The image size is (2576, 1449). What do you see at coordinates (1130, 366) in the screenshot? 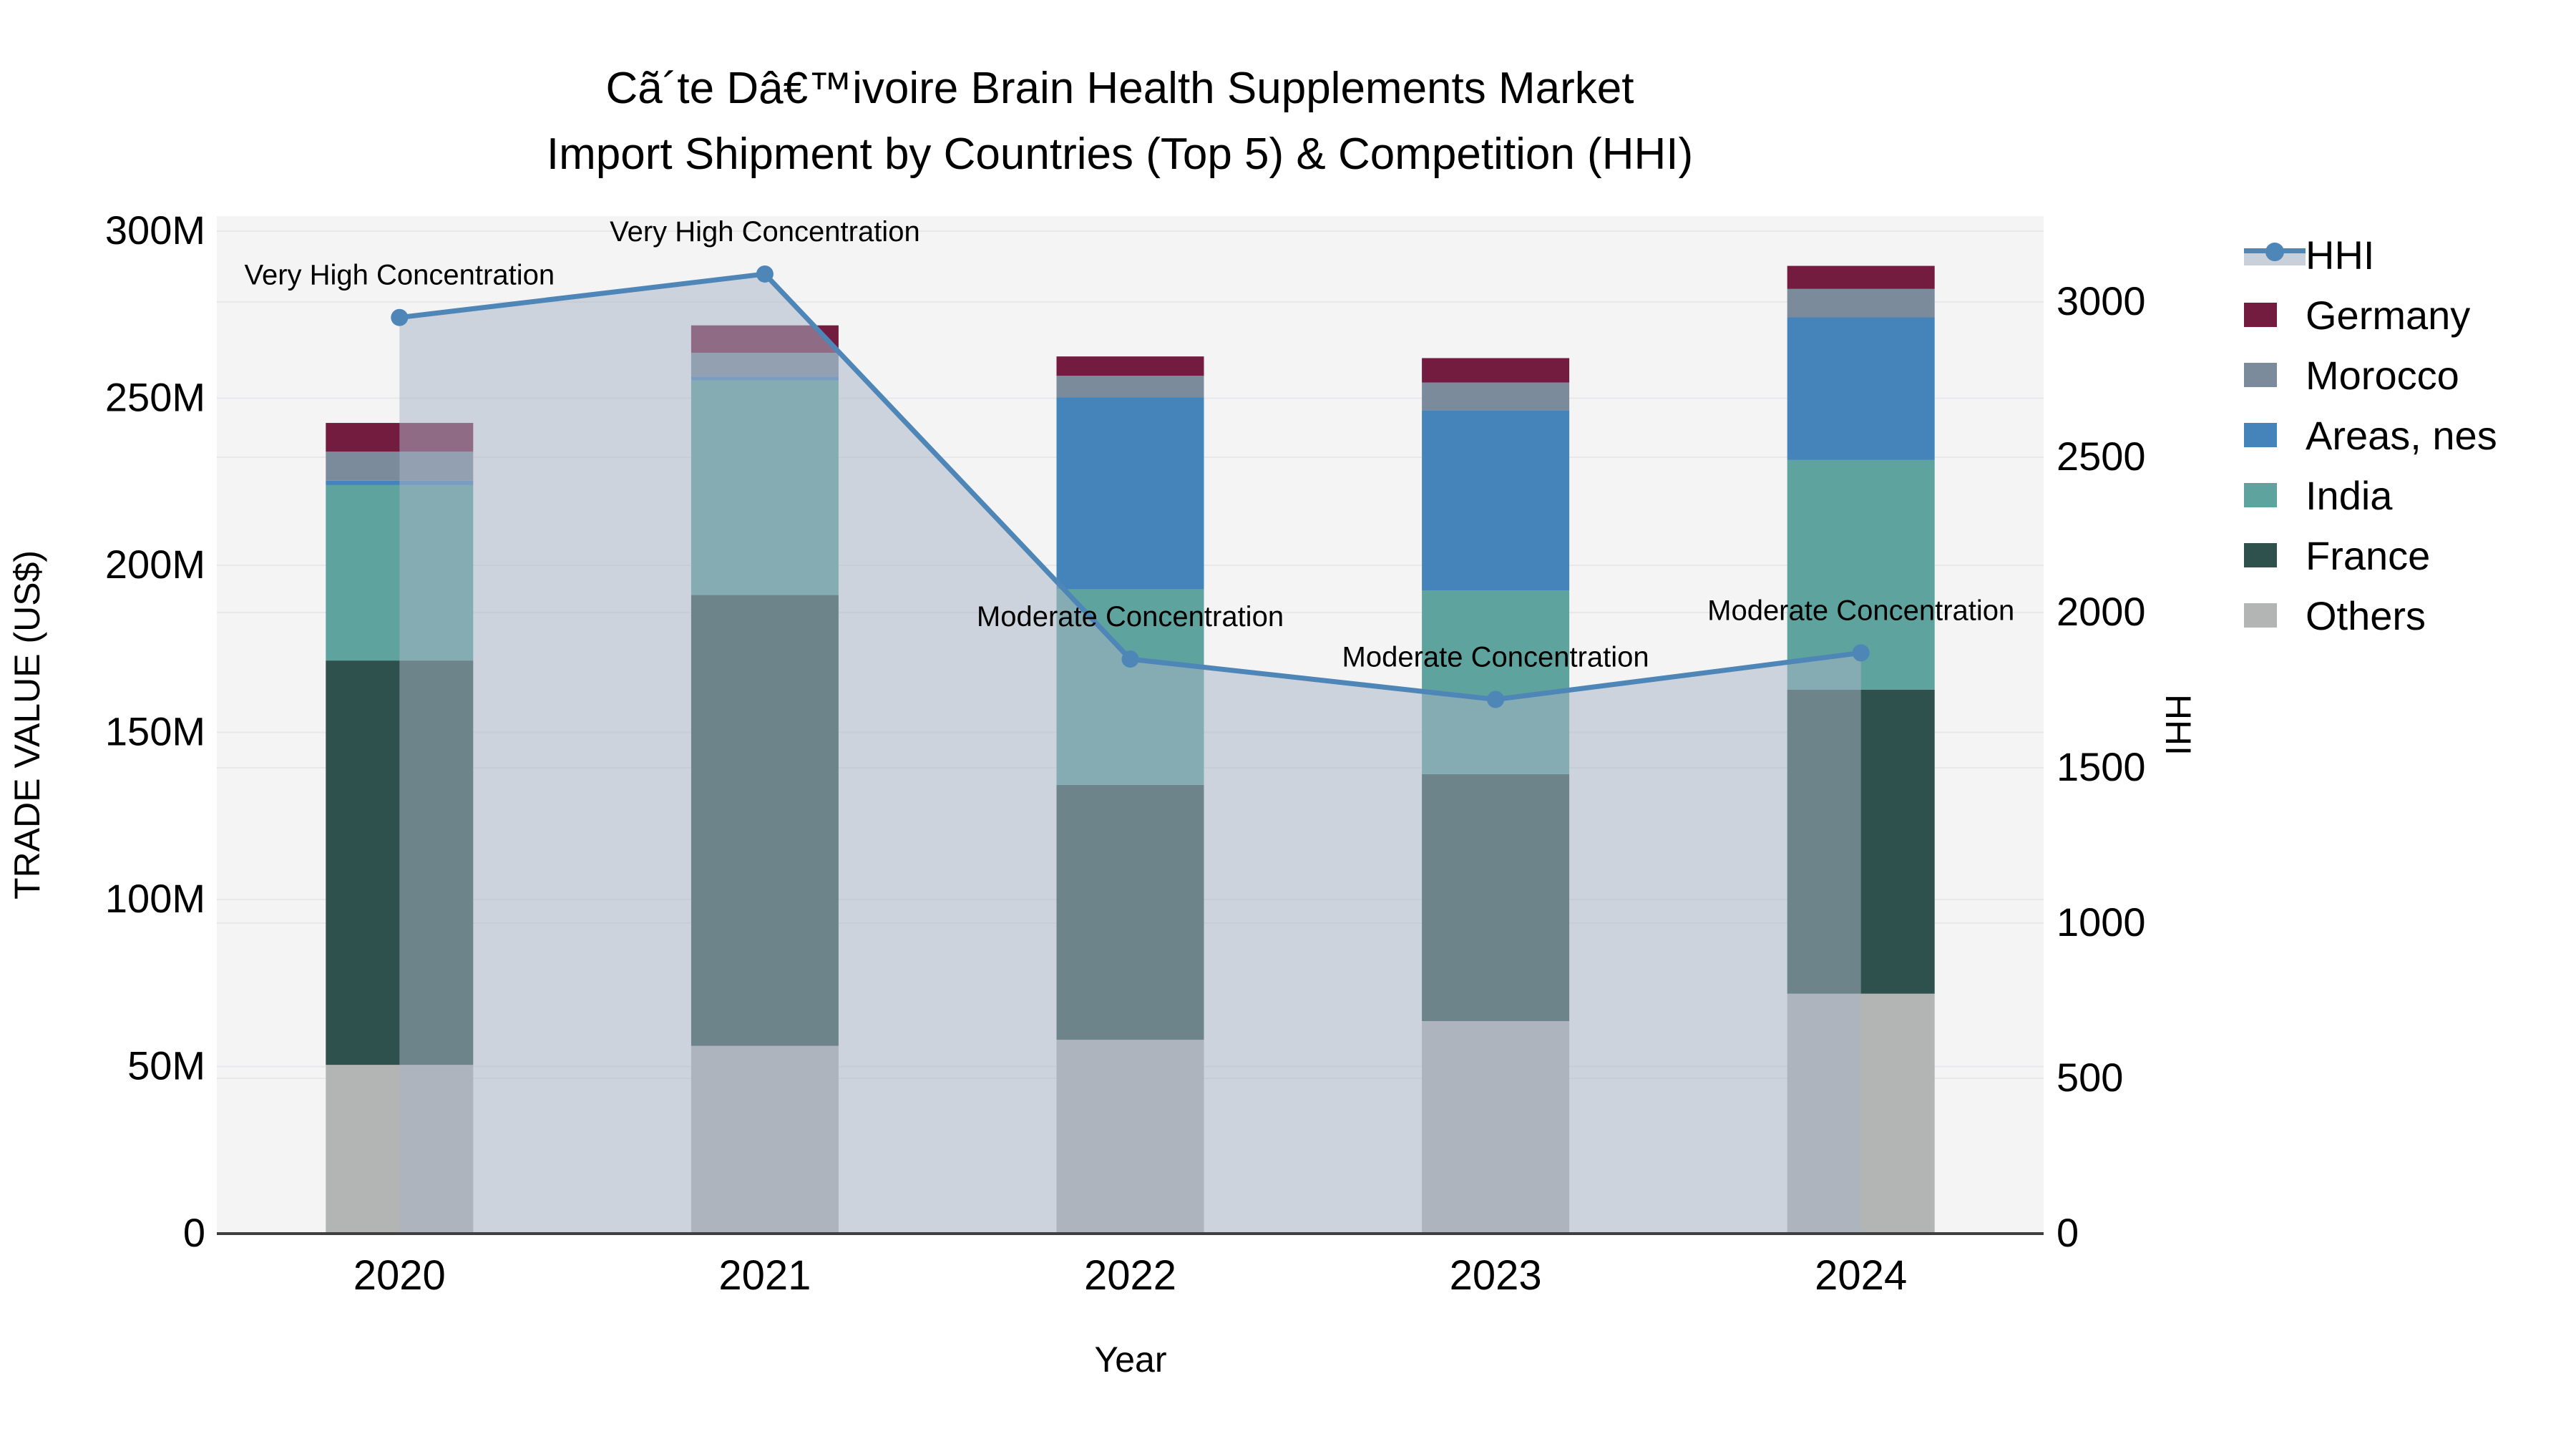
I see `bar-segment-germany-2022` at bounding box center [1130, 366].